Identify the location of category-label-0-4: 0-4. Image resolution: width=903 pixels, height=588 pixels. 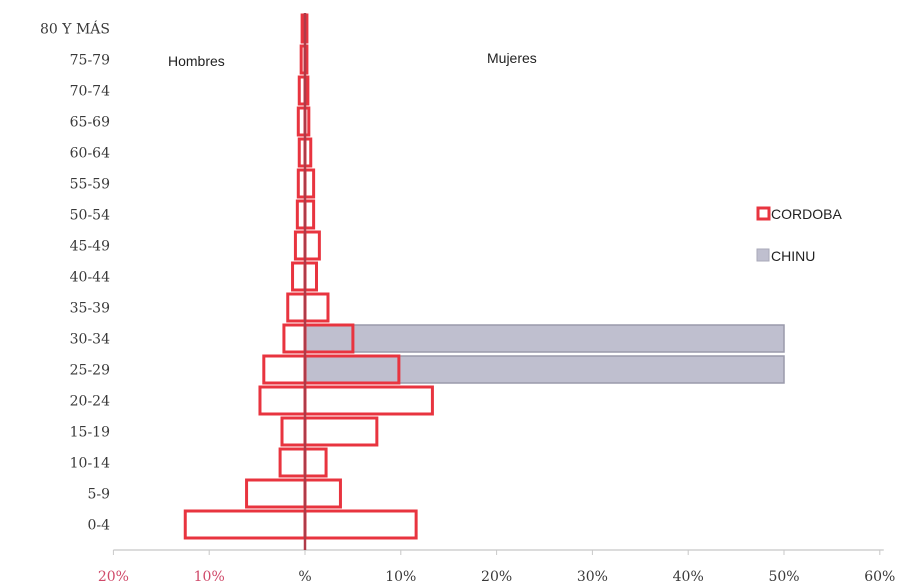
(98, 526).